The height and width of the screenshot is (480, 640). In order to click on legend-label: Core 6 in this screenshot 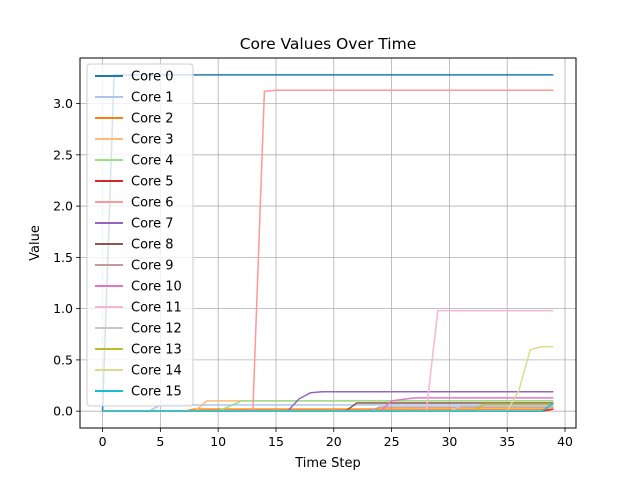, I will do `click(152, 203)`.